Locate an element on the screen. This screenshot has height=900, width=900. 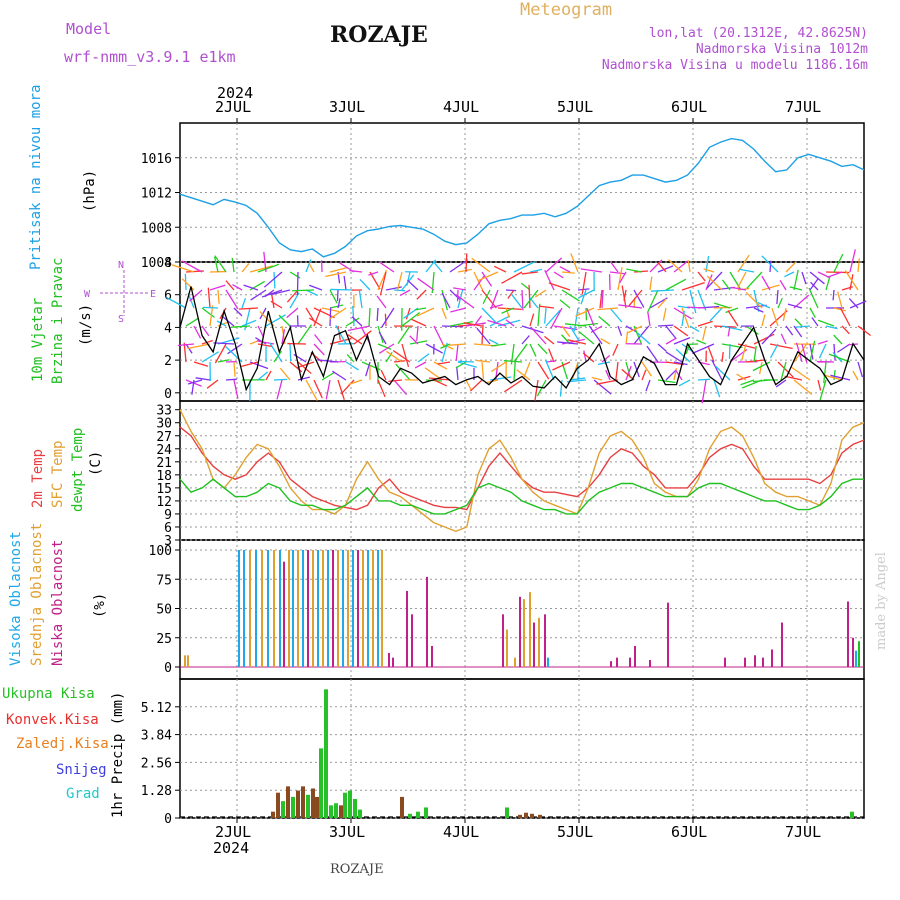
precip-legend-freezing: Zaledj.Kisa is located at coordinates (62, 744).